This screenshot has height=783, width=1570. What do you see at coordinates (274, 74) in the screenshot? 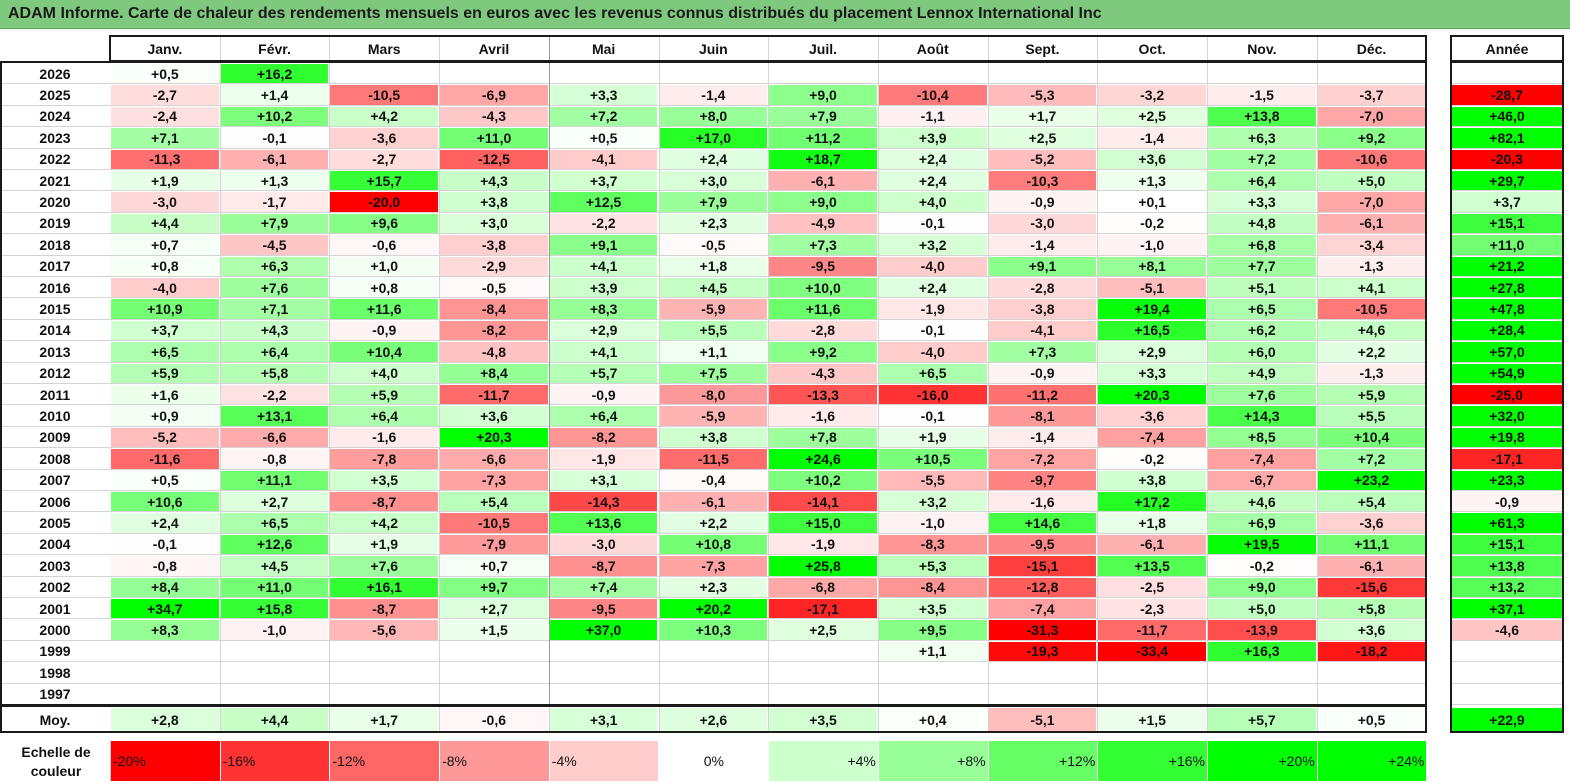
I see `heatmap-cell: +16,2` at bounding box center [274, 74].